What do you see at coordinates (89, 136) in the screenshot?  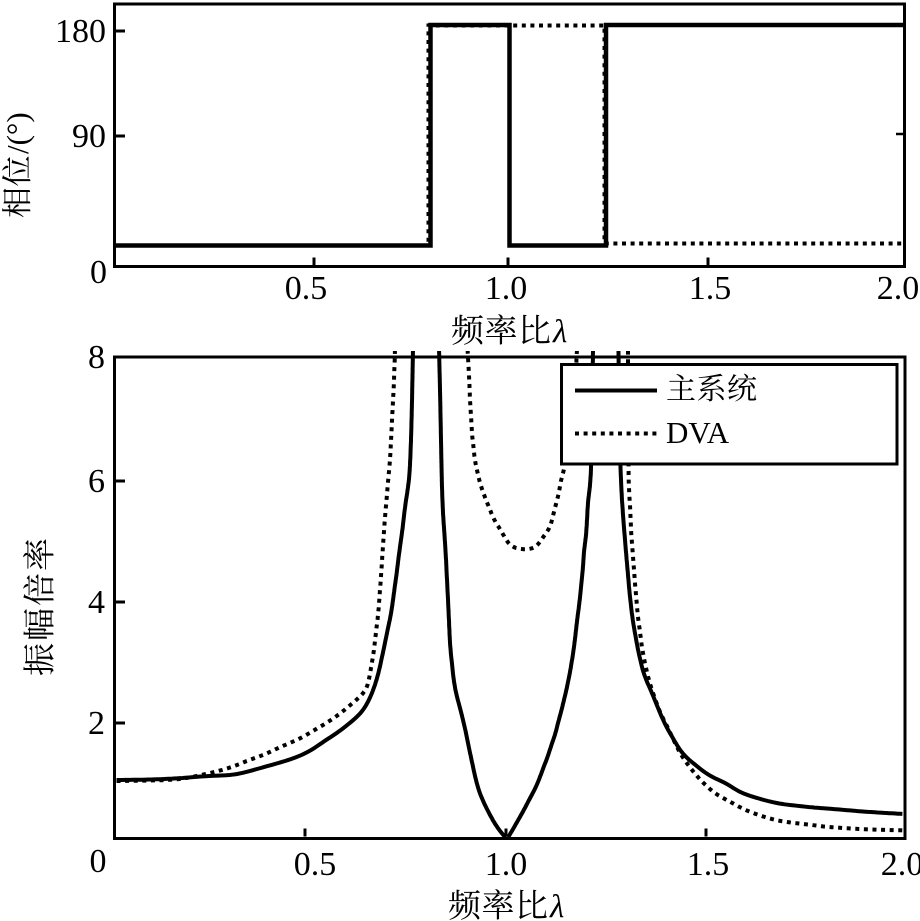 I see `svg-text: 90` at bounding box center [89, 136].